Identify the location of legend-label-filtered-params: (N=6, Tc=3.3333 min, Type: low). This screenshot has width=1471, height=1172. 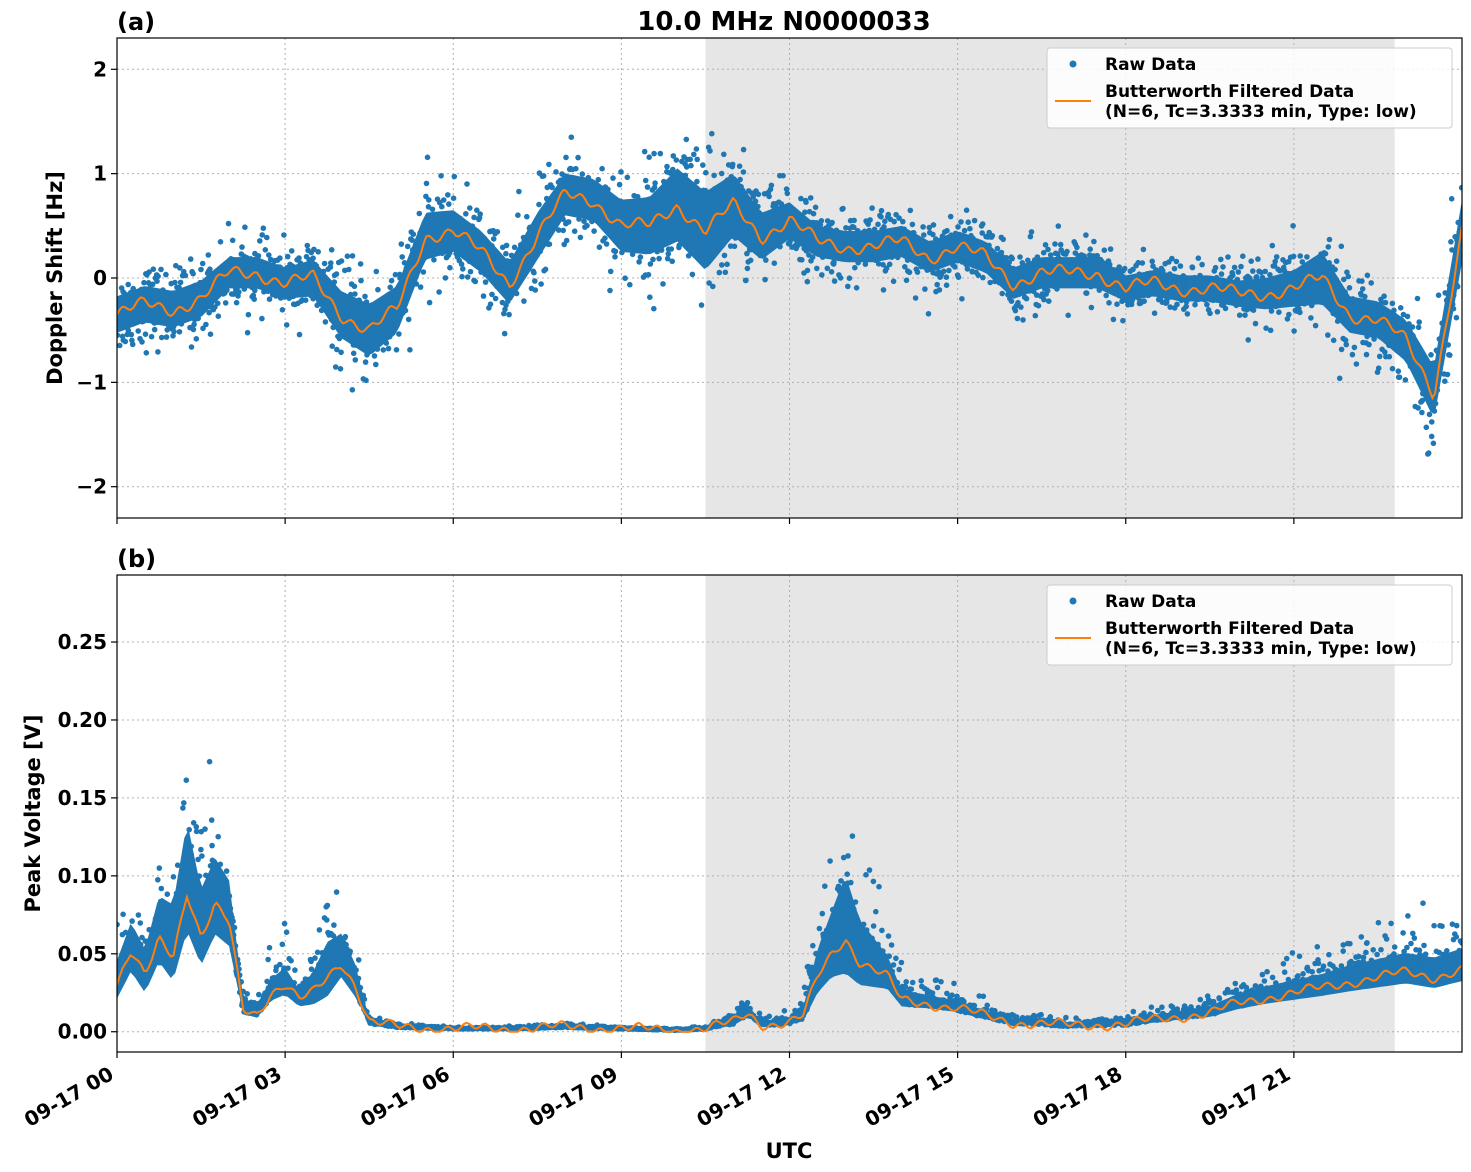
(1261, 112).